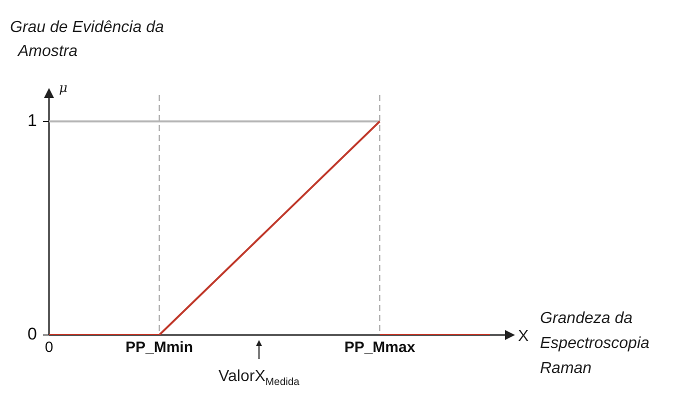  What do you see at coordinates (380, 347) in the screenshot?
I see `x-tick-label: PP_Mmax` at bounding box center [380, 347].